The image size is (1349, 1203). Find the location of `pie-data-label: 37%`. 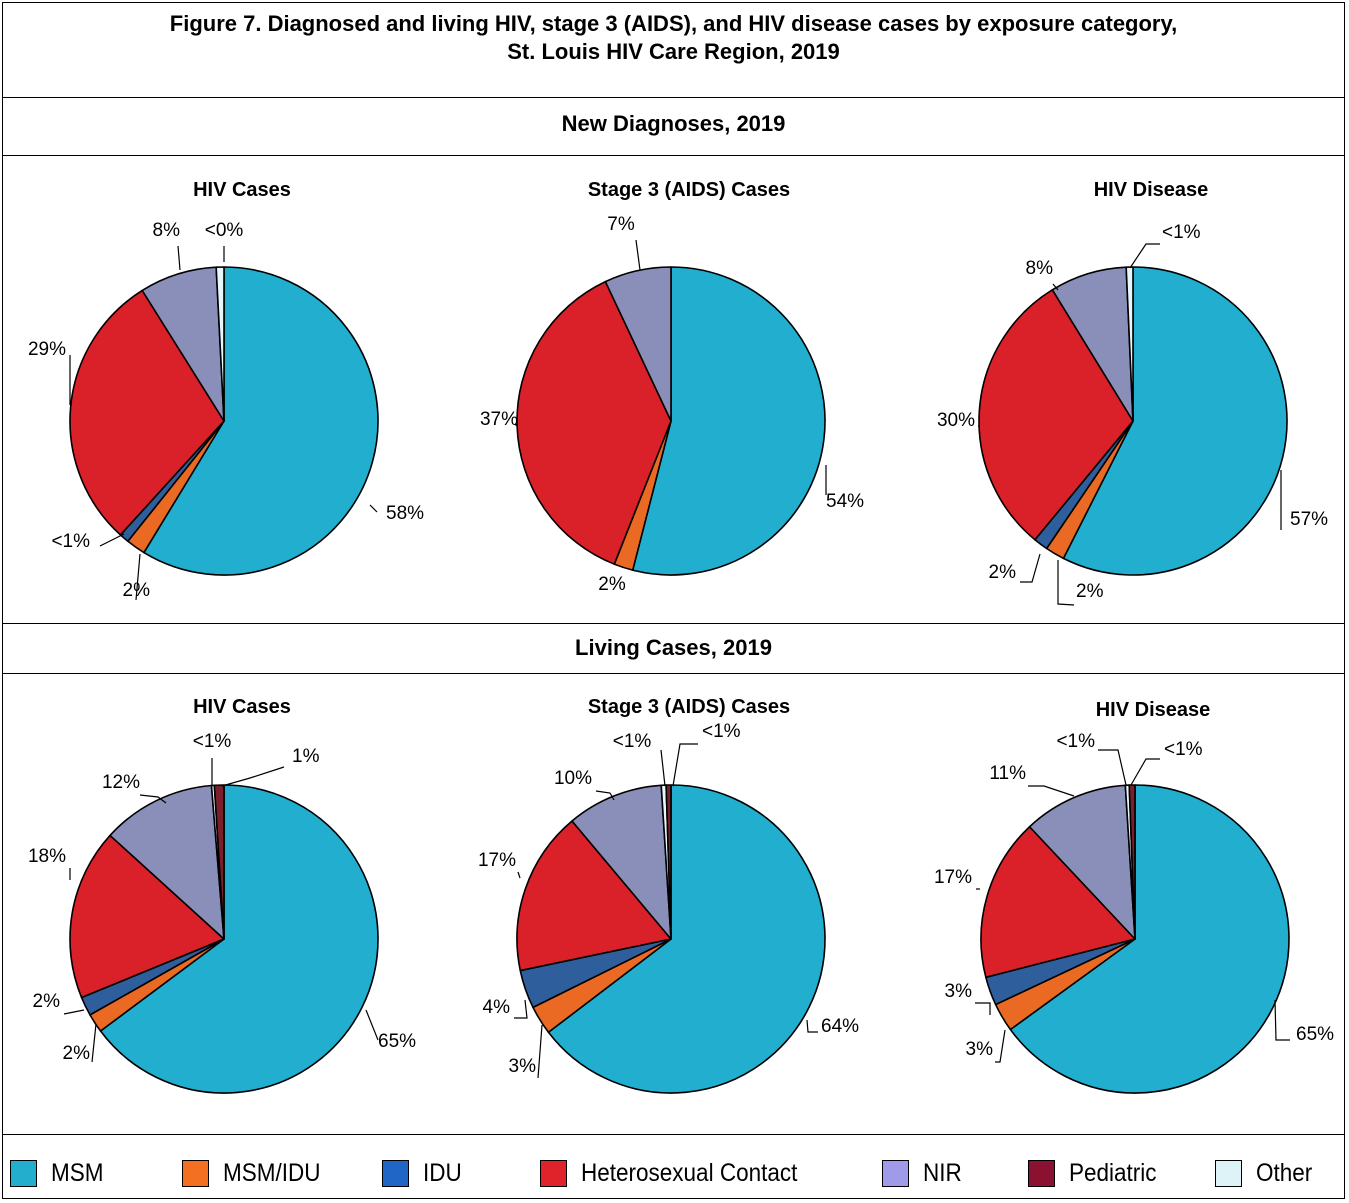

pie-data-label: 37% is located at coordinates (499, 419).